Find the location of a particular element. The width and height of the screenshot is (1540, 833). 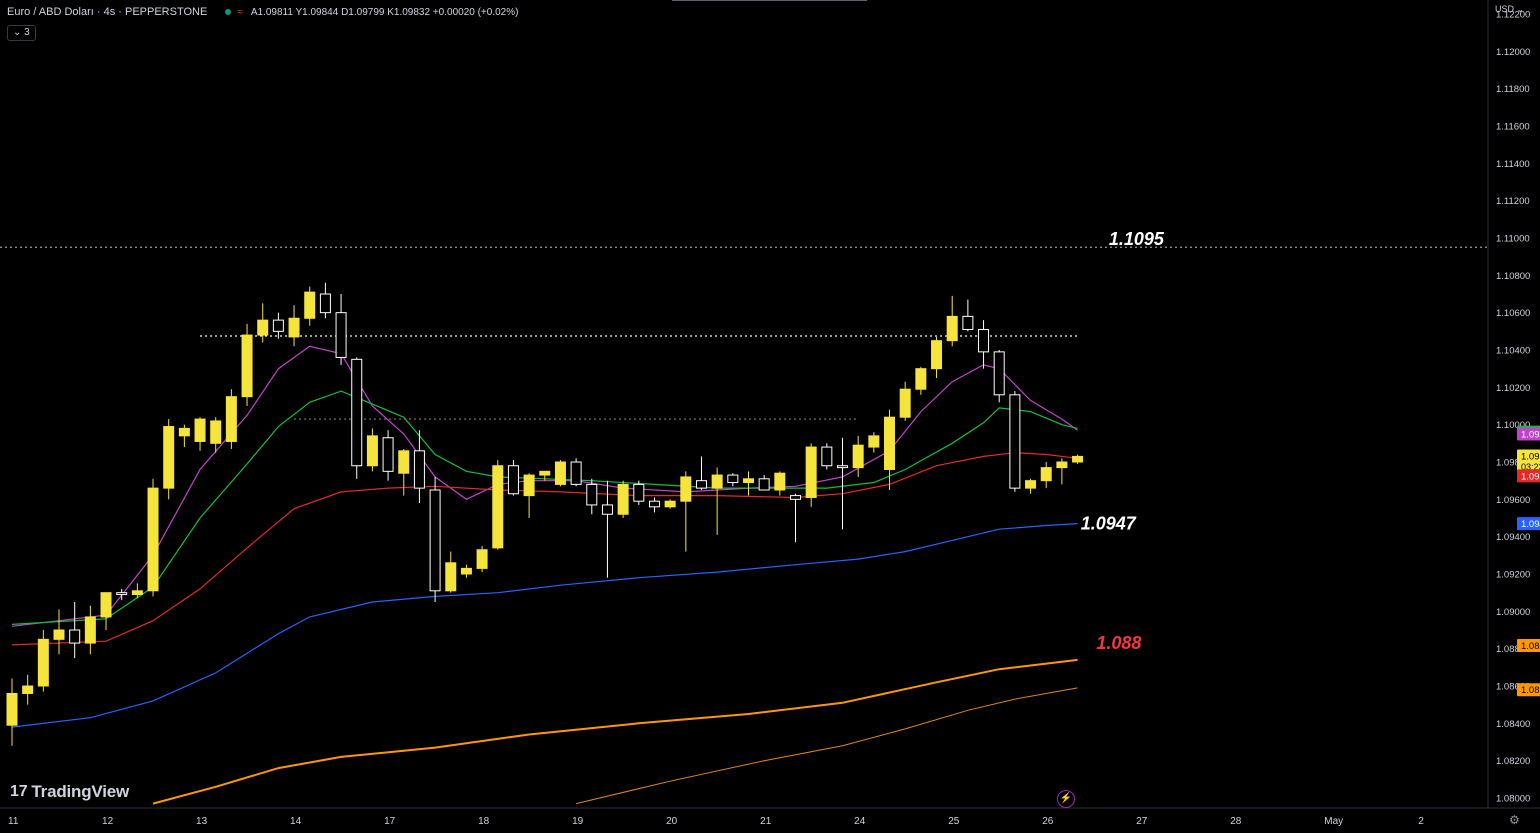

y-tick-label: 1.10000 is located at coordinates (1513, 425).